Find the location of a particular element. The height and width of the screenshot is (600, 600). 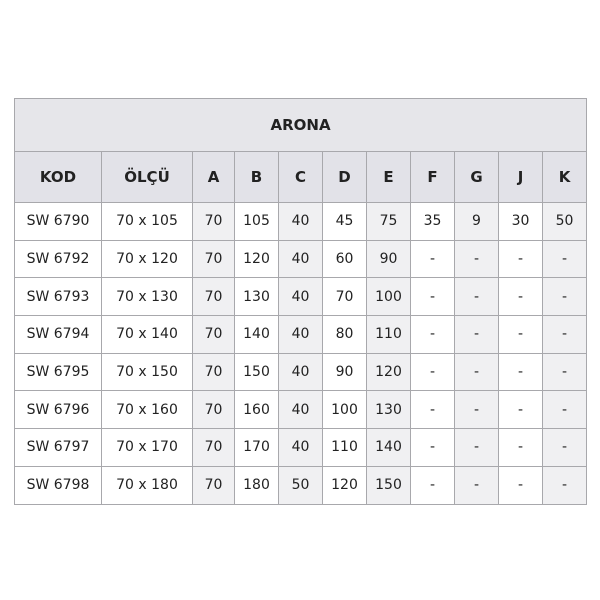

table-row: SW 6796 70 x 160 70 160 40 100 130- - - - is located at coordinates (301, 410).